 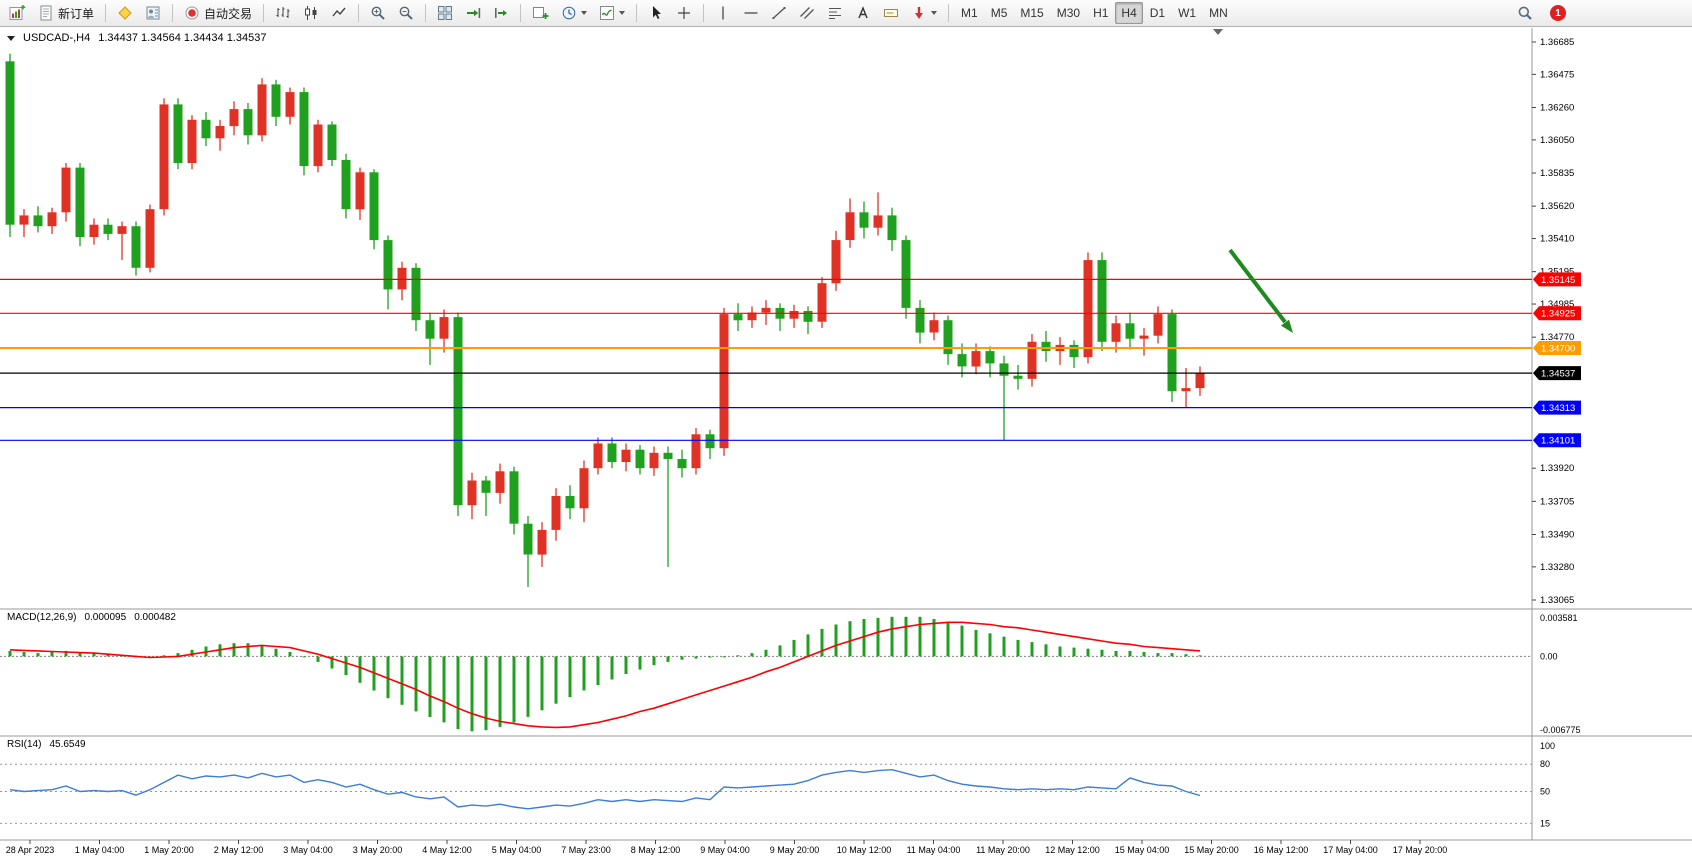 I want to click on navigator-icon, so click(x=153, y=13).